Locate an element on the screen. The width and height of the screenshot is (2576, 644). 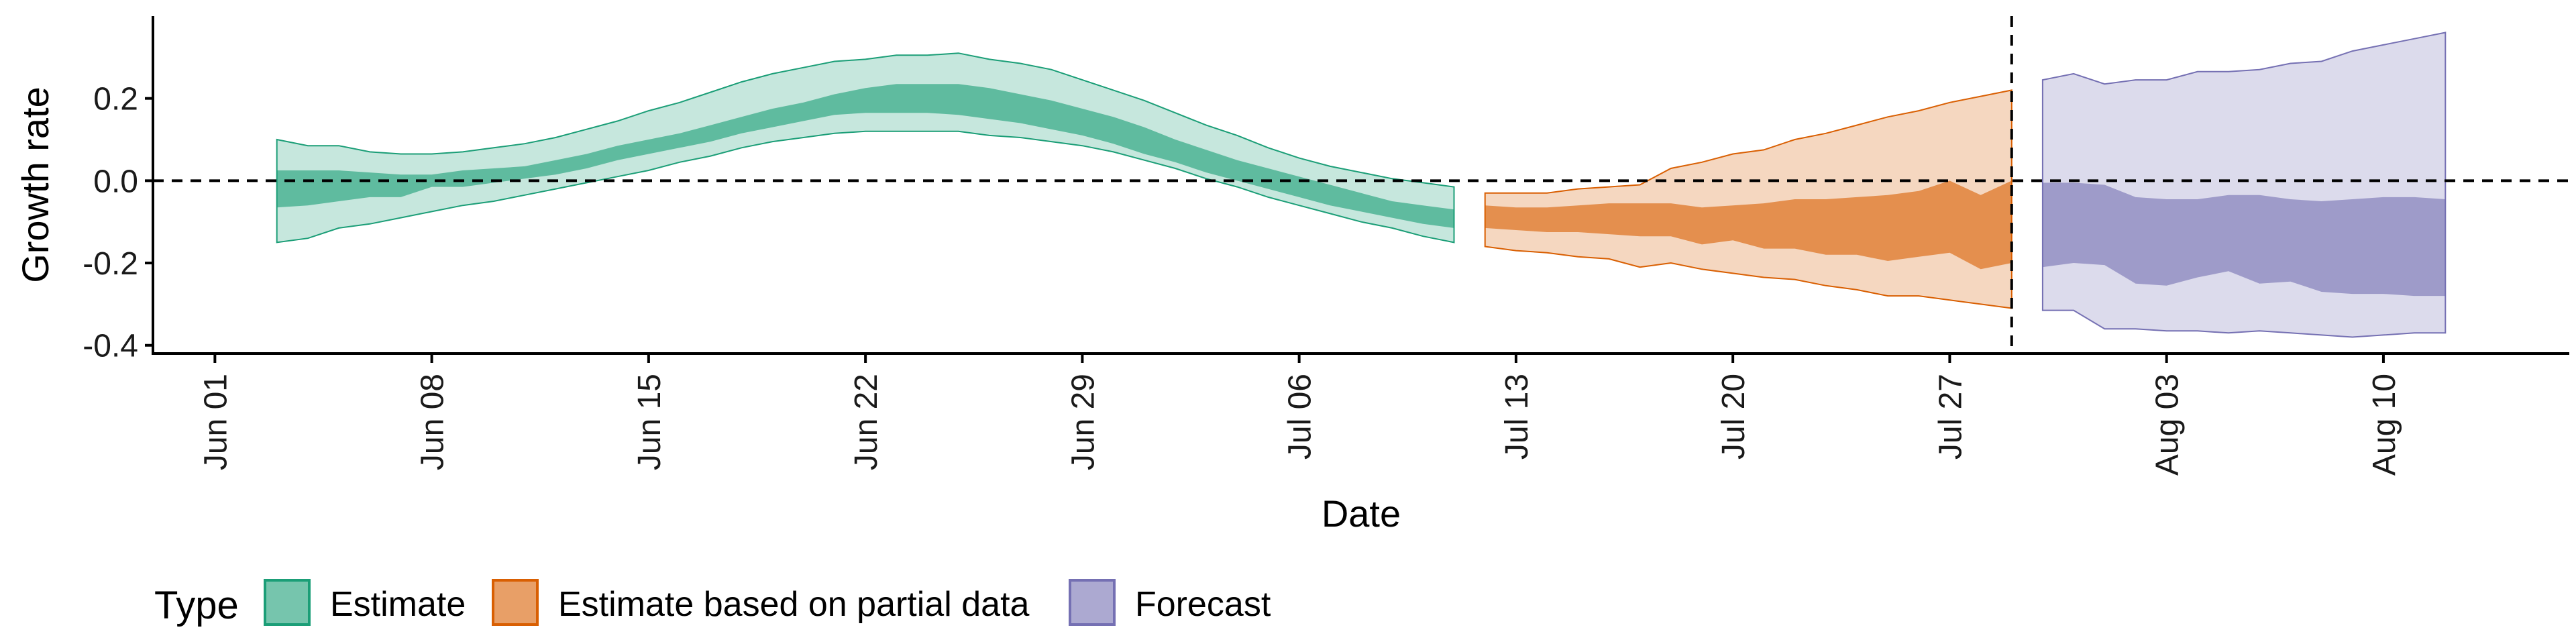
series-0-outer-band is located at coordinates (865, 148).